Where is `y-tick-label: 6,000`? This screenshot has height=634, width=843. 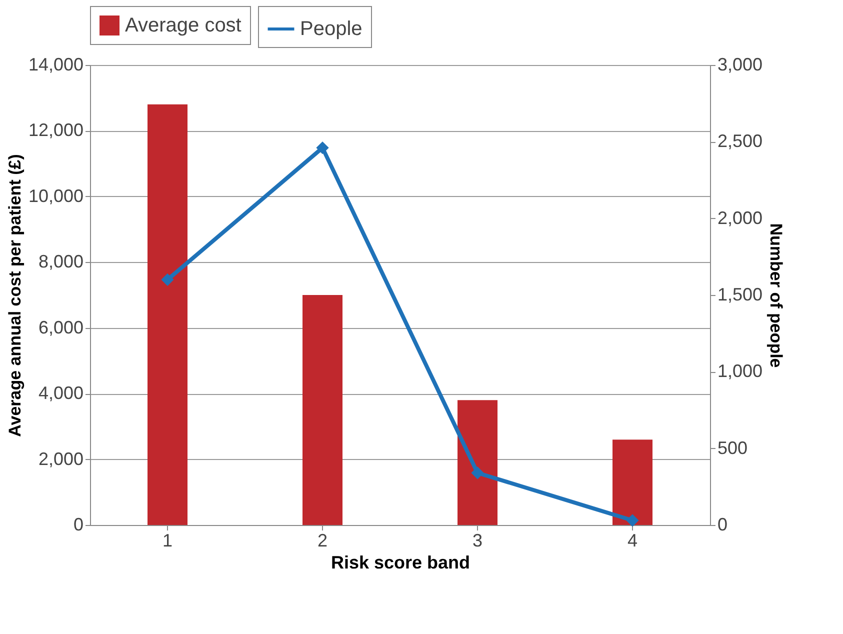
y-tick-label: 6,000 is located at coordinates (61, 327).